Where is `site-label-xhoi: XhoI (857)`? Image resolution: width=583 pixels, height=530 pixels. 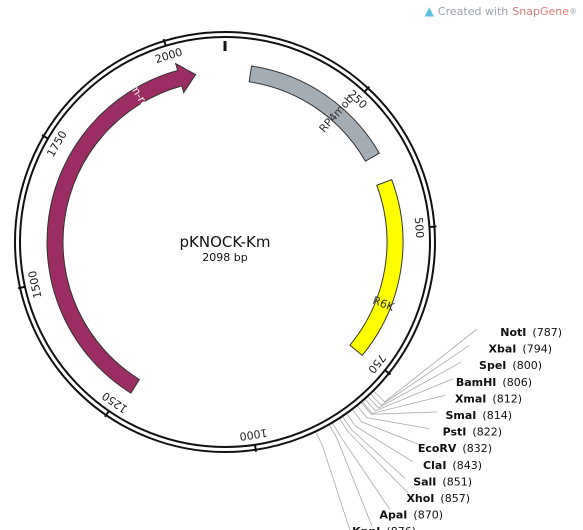
site-label-xhoi: XhoI (857) is located at coordinates (438, 498).